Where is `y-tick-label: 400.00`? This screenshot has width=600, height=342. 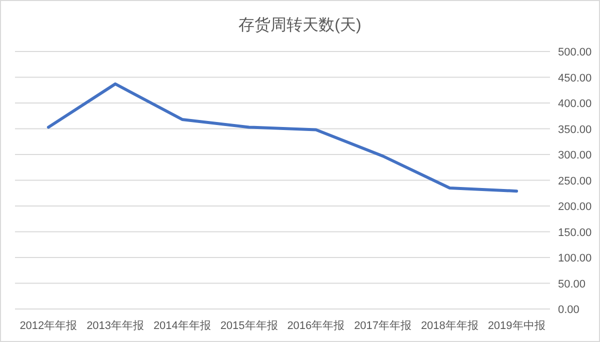
y-tick-label: 400.00 is located at coordinates (575, 104).